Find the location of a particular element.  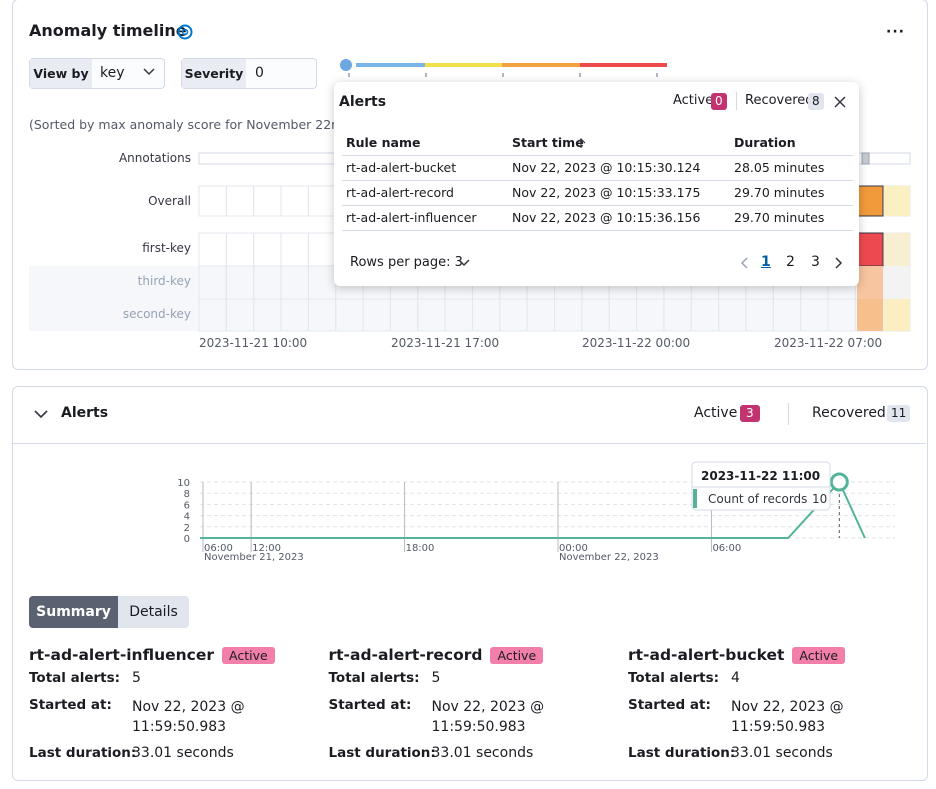

column-header: Duration is located at coordinates (765, 142).